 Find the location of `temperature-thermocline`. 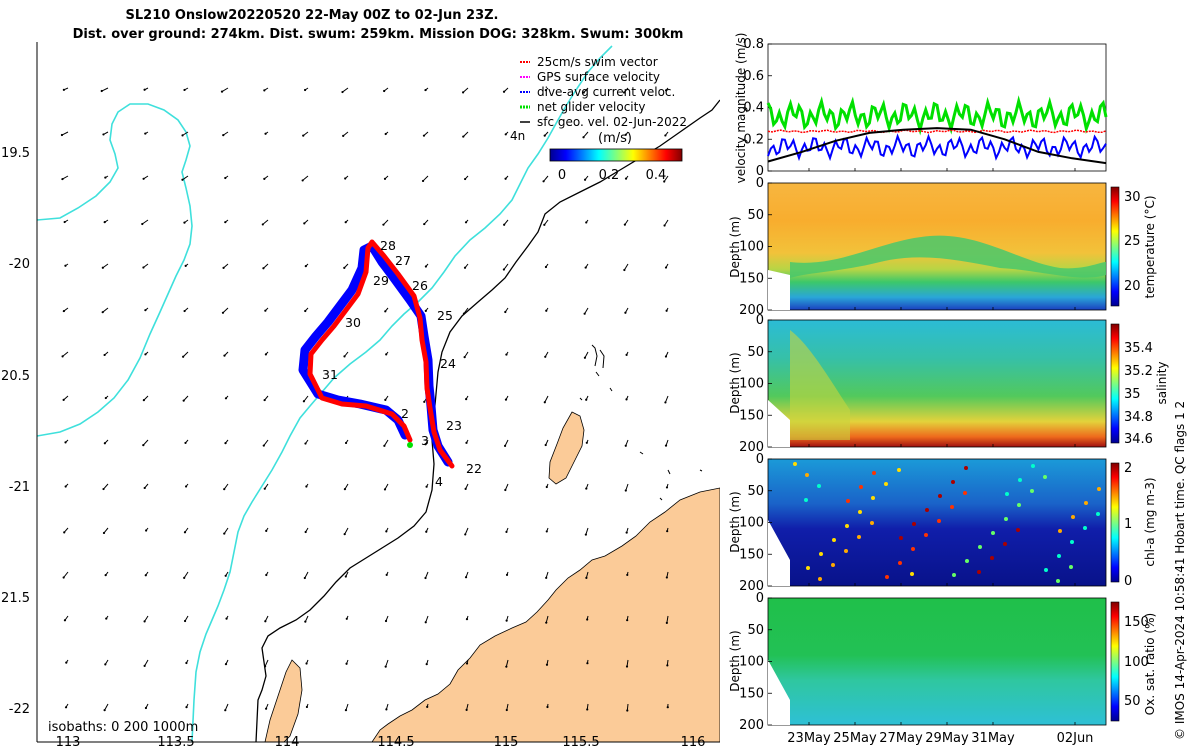

temperature-thermocline is located at coordinates (948, 256).